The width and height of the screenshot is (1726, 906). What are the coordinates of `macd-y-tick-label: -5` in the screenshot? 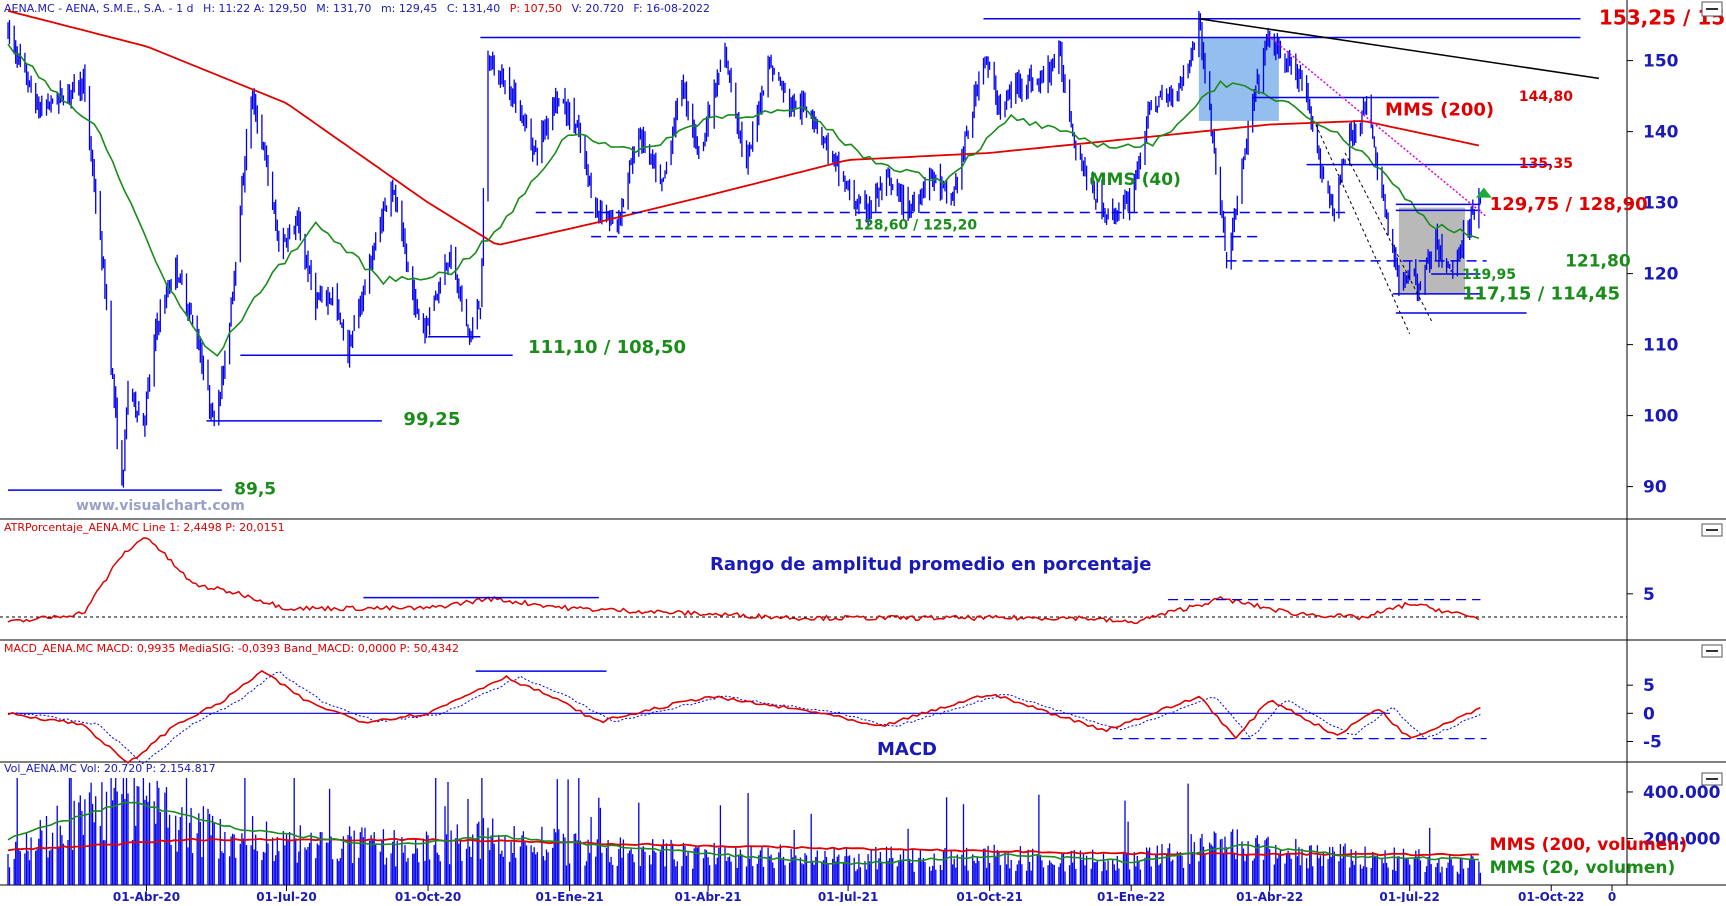 It's located at (1652, 742).